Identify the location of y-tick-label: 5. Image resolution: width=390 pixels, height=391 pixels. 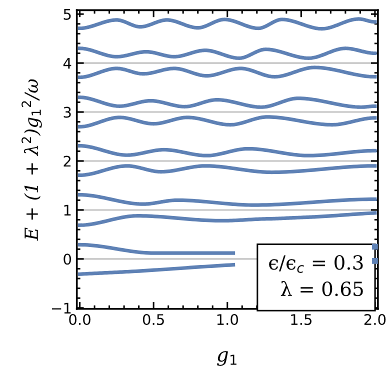
(67, 14).